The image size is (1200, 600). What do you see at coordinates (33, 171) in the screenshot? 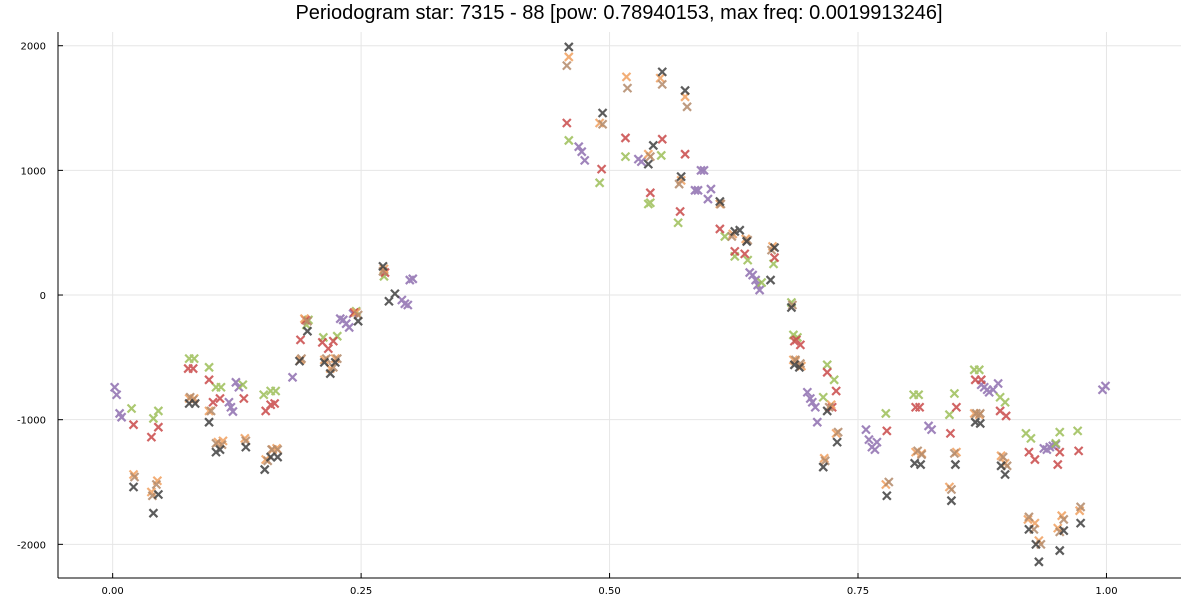
I see `y-tick-label: 1000` at bounding box center [33, 171].